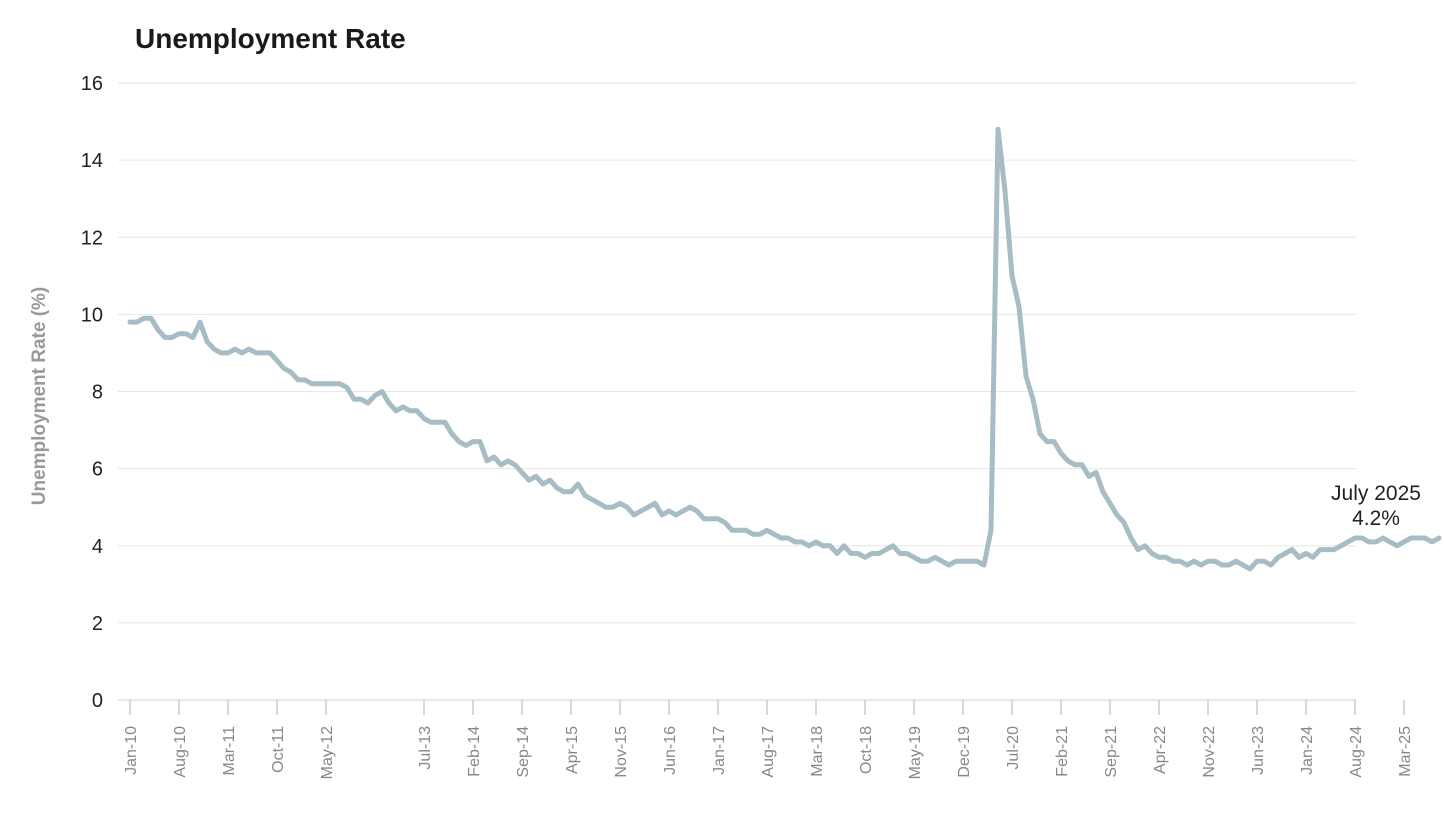  What do you see at coordinates (915, 752) in the screenshot?
I see `x-tick-label: May-19` at bounding box center [915, 752].